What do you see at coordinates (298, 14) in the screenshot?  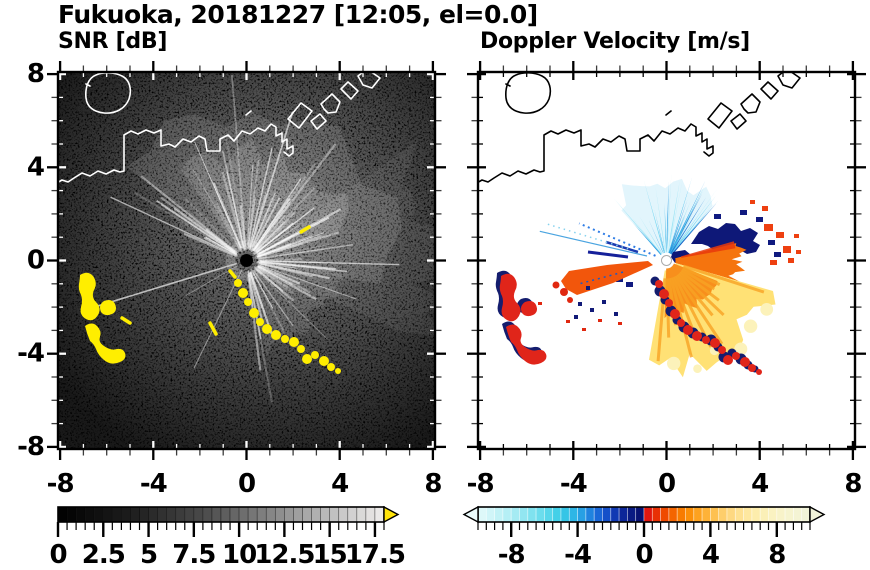 I see `figure-title: Fukuoka, 20181227 [12:05, el=0.0]` at bounding box center [298, 14].